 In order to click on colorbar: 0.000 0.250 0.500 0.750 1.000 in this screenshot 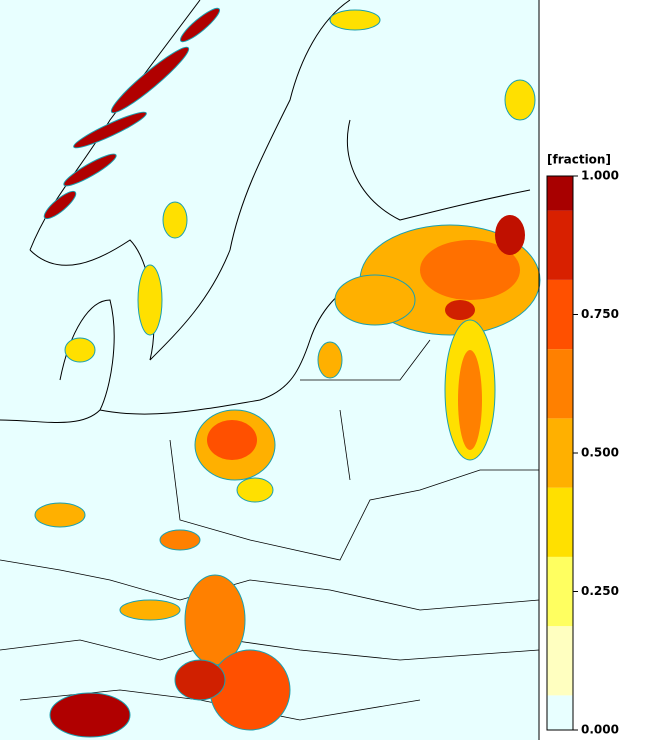, I will do `click(582, 453)`.